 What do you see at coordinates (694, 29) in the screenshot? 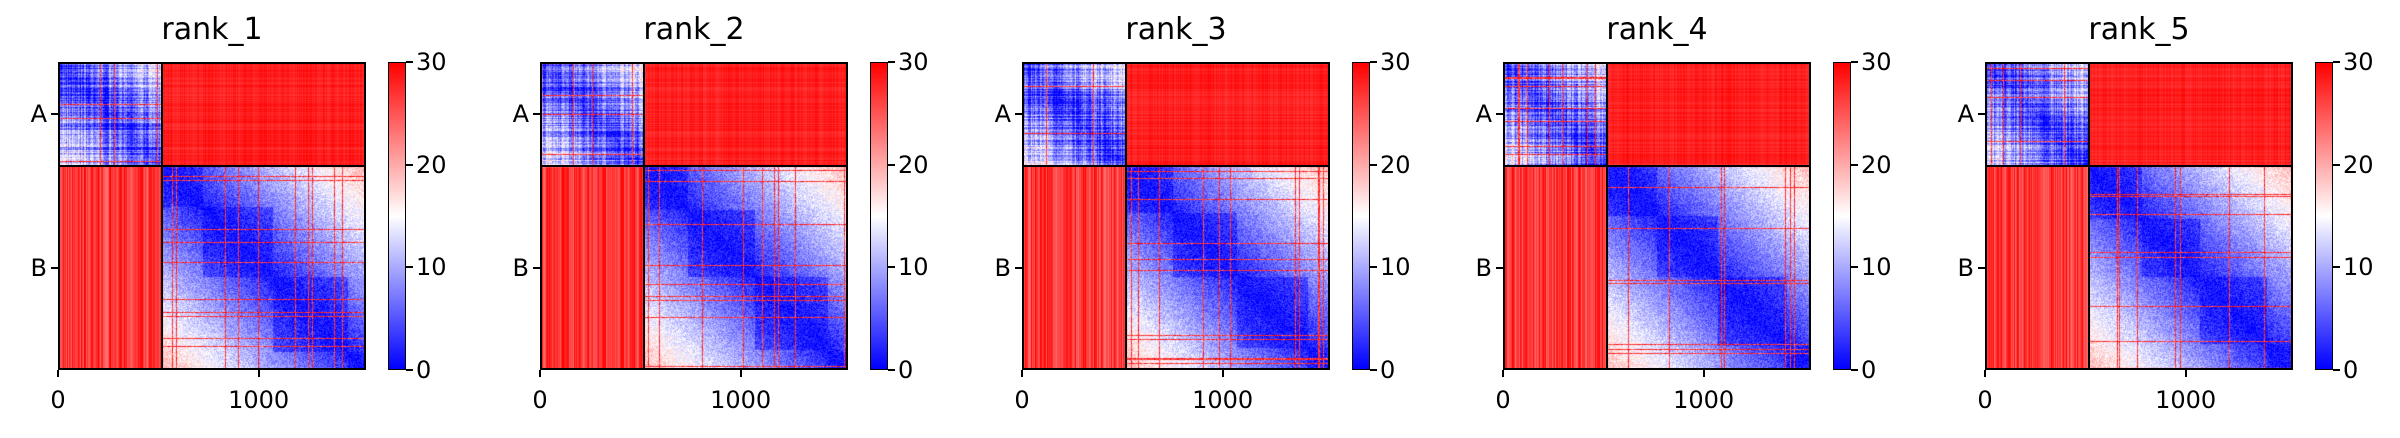
I see `panel-title: rank_2` at bounding box center [694, 29].